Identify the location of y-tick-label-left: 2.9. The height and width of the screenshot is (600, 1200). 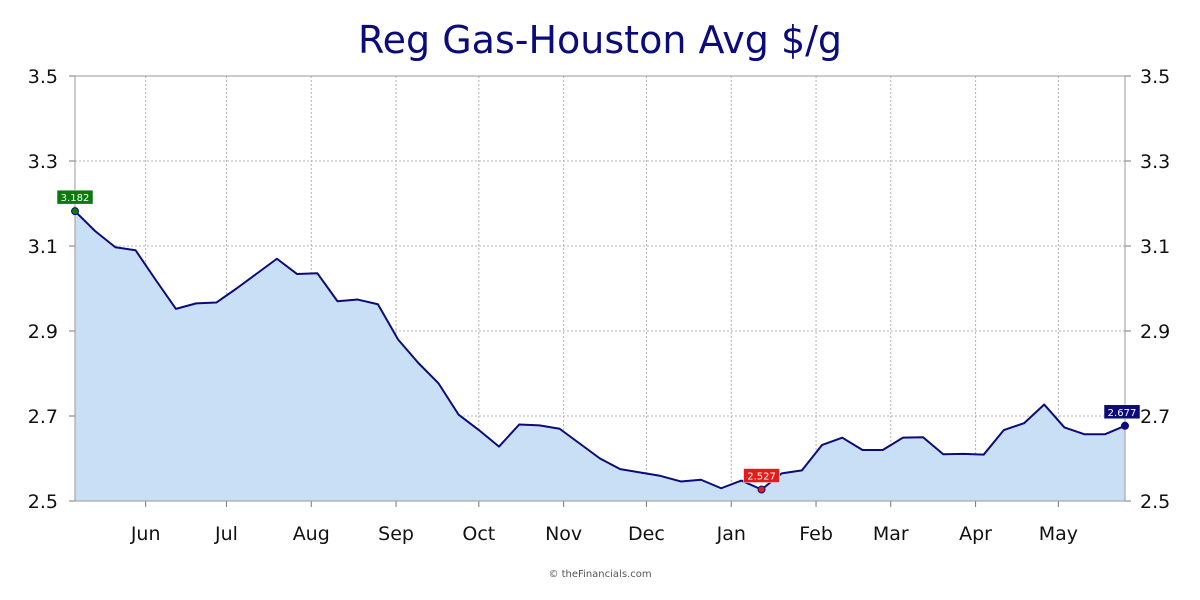
(43, 332).